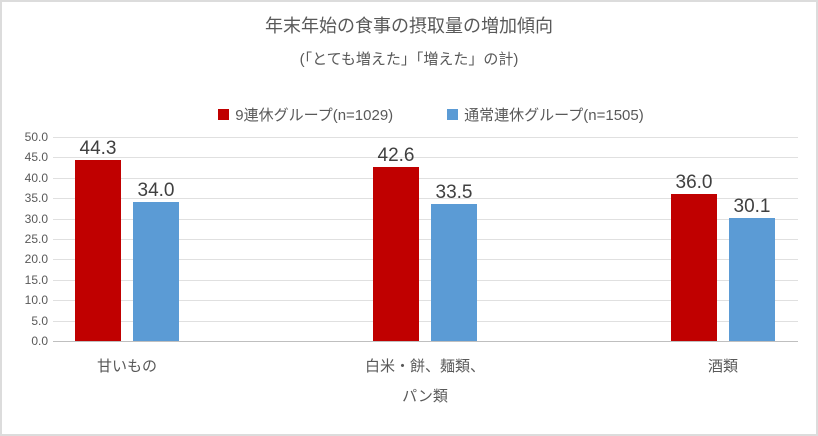  What do you see at coordinates (409, 114) in the screenshot?
I see `legend: 9連休グループ(n=1029) 通常連休グループ(n=1505)` at bounding box center [409, 114].